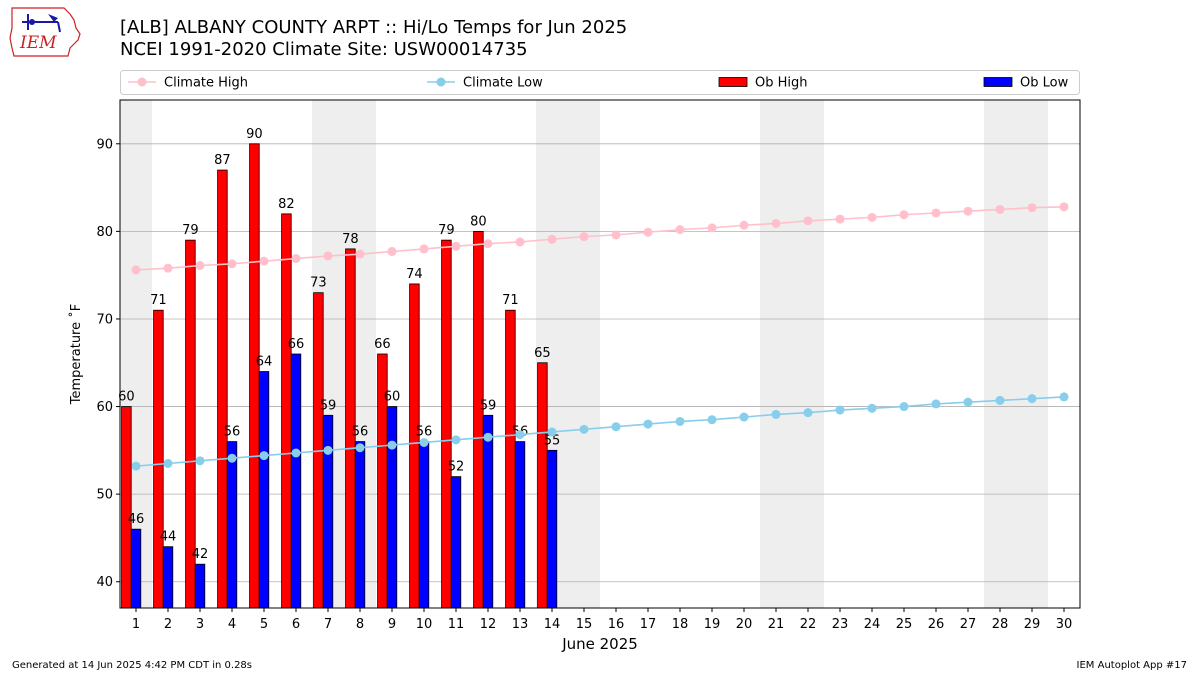 The image size is (1200, 675). What do you see at coordinates (286, 204) in the screenshot?
I see `ob-high-bar-label: 82` at bounding box center [286, 204].